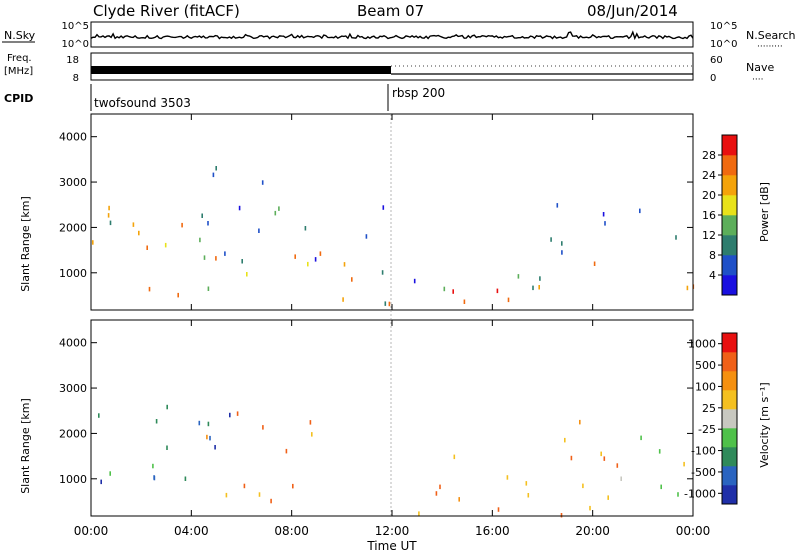 This screenshot has width=800, height=554. I want to click on nsearch-tick-top: 10^5, so click(723, 26).